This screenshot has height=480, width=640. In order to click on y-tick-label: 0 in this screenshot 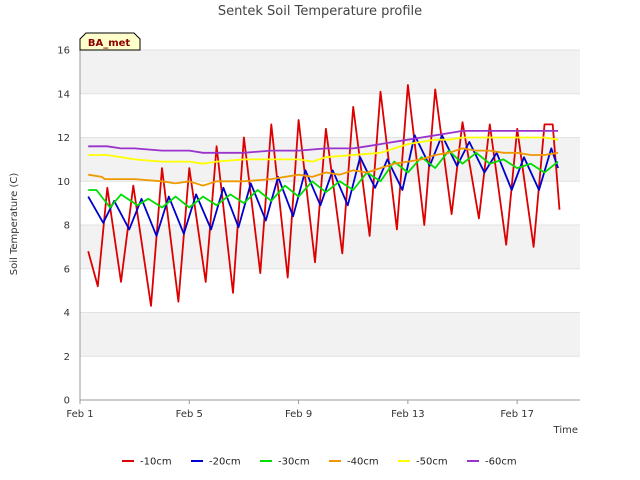, I will do `click(67, 401)`.